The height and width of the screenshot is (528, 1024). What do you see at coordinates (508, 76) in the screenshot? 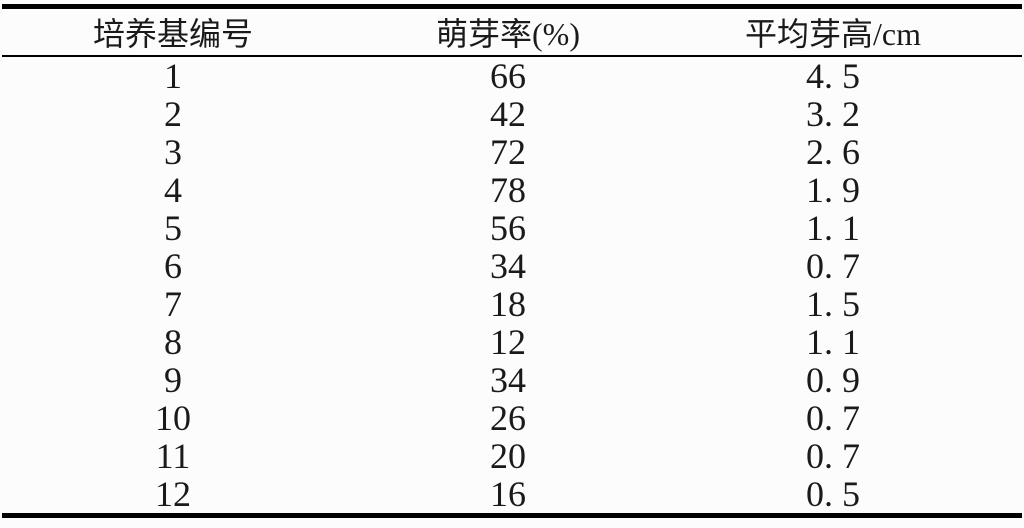
I see `cell-germination-rate: 66` at bounding box center [508, 76].